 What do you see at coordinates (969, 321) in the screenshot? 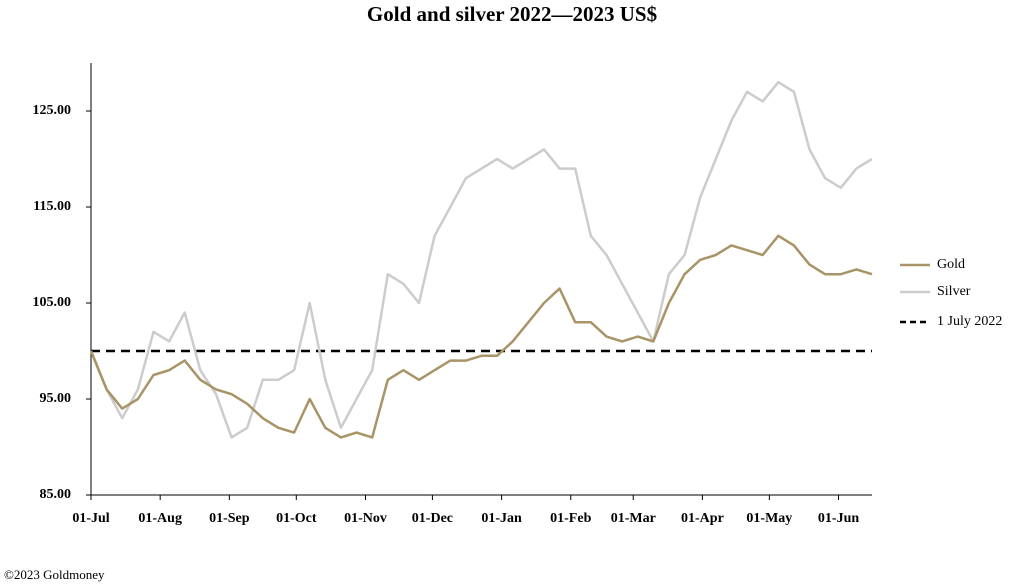
I see `legend-label: 1 July 2022` at bounding box center [969, 321].